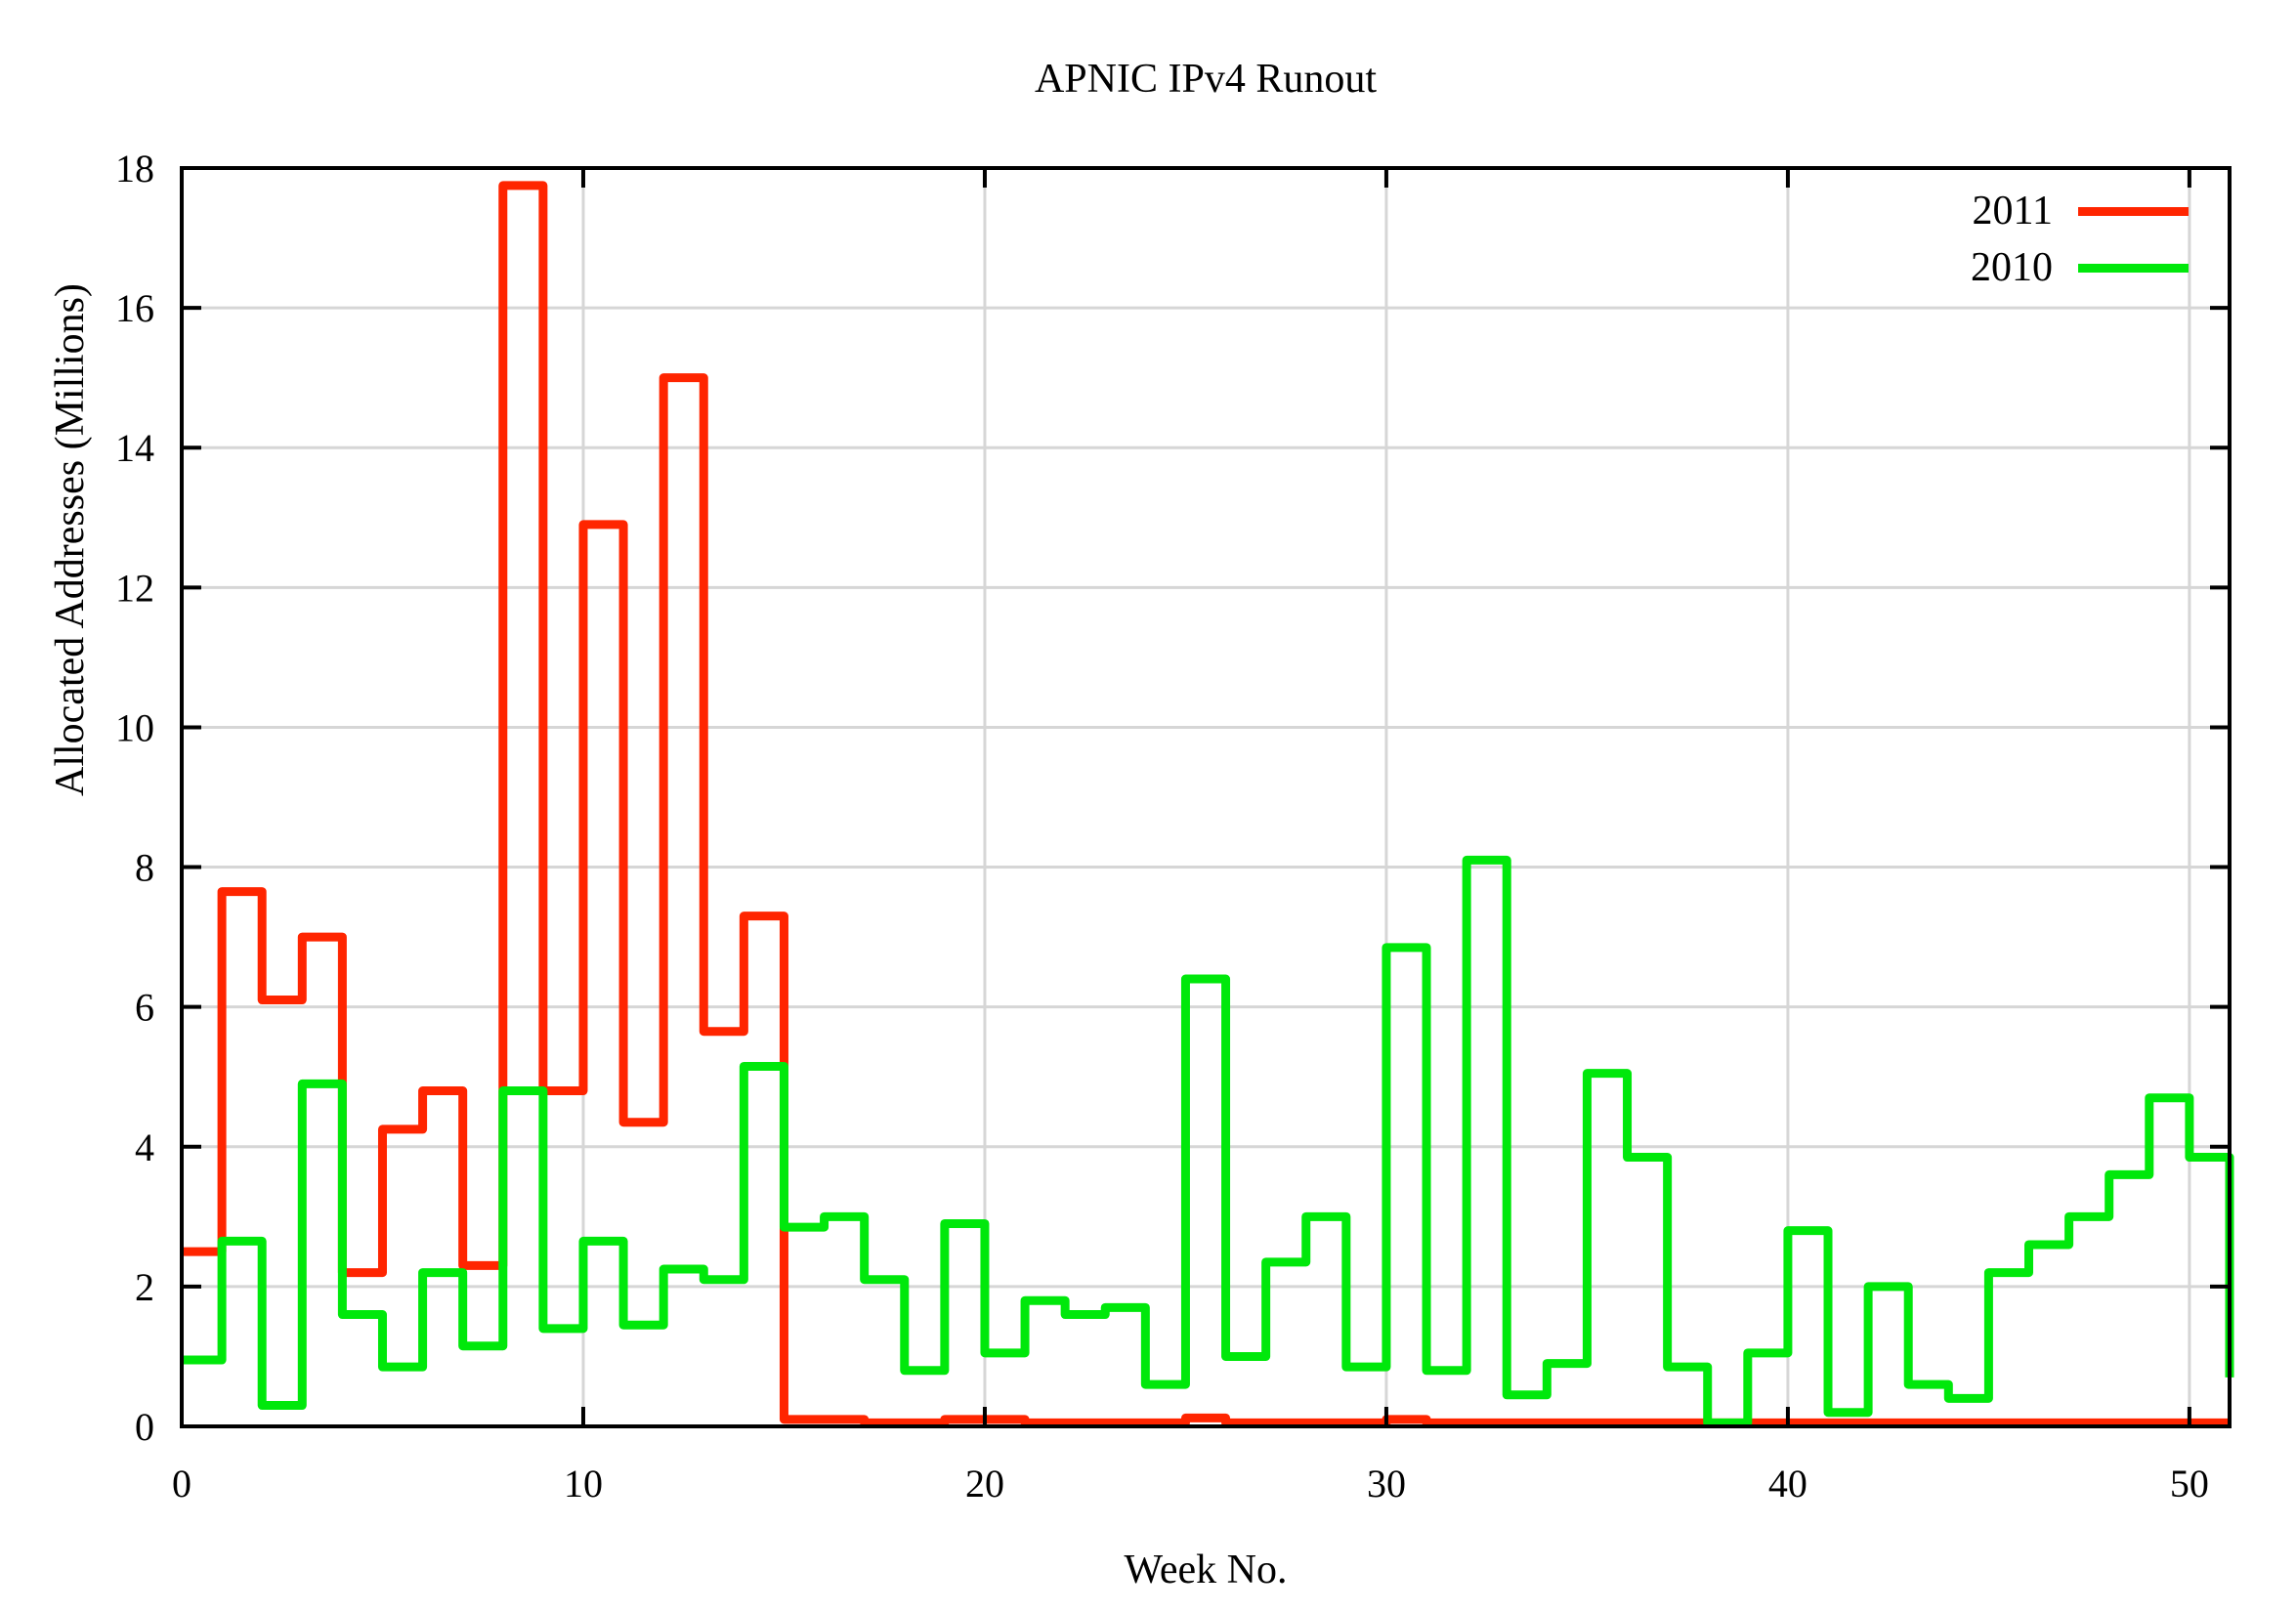 This screenshot has height=1612, width=2296. I want to click on y-tick-label: 0, so click(144, 1427).